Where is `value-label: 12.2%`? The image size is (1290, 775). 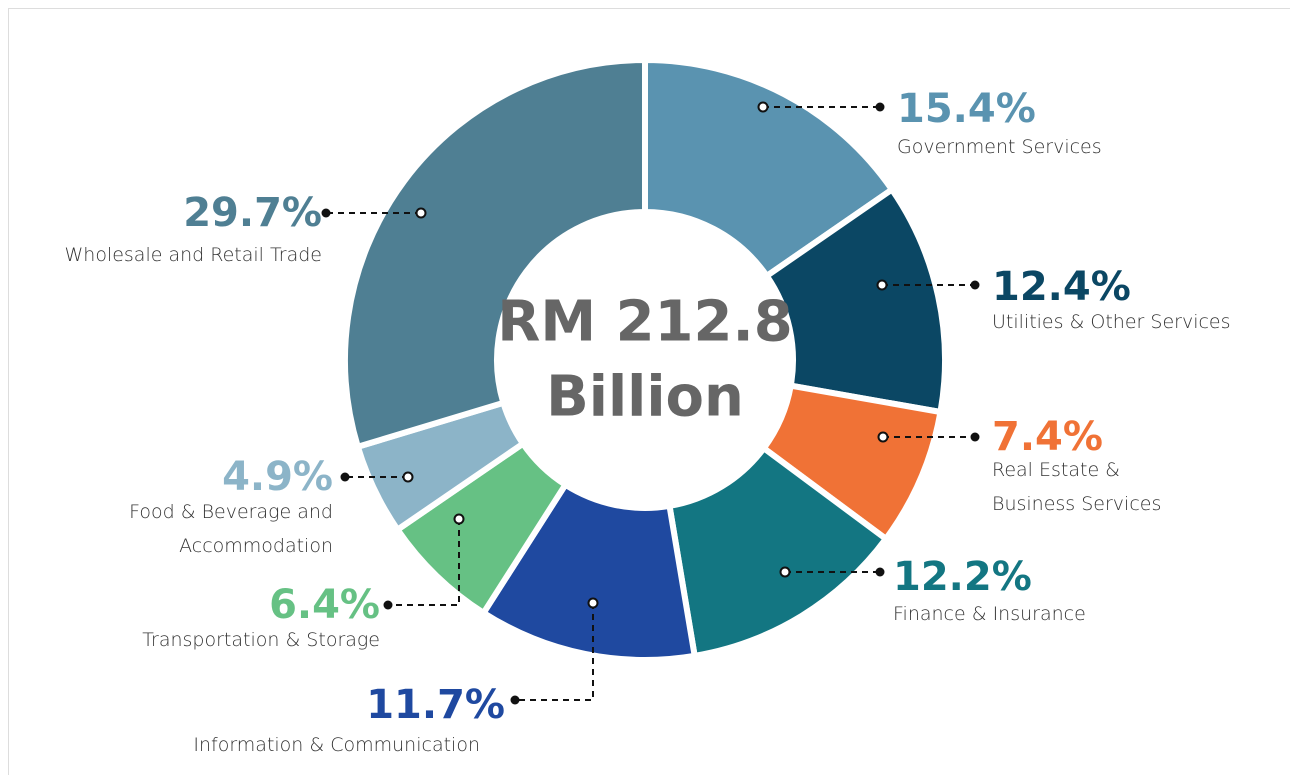 value-label: 12.2% is located at coordinates (962, 577).